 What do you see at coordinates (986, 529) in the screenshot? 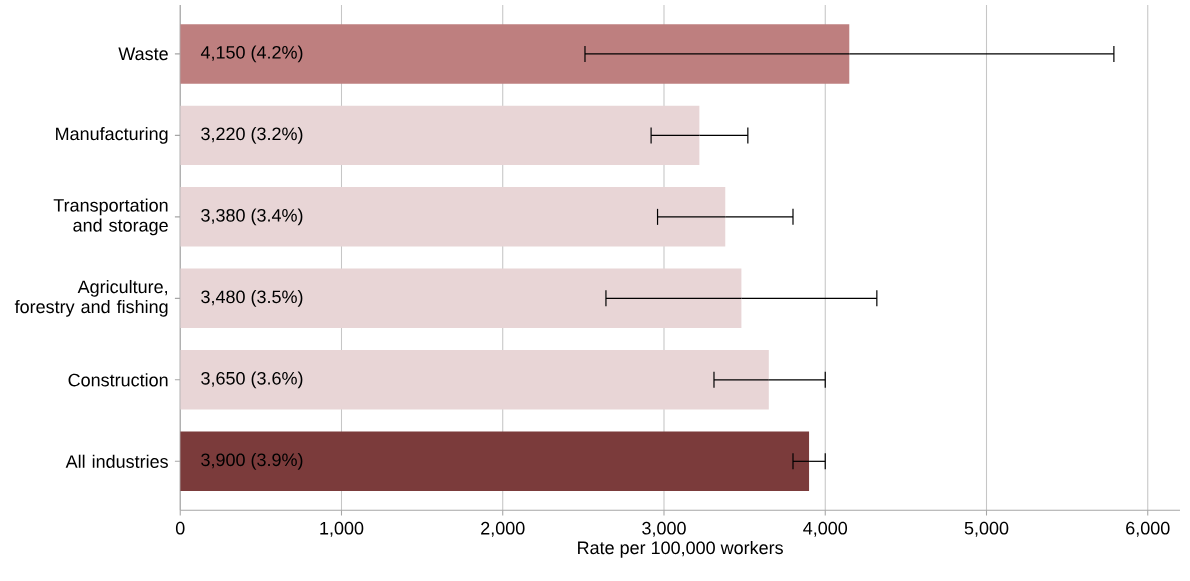
I see `x-tick-label: 5,000` at bounding box center [986, 529].